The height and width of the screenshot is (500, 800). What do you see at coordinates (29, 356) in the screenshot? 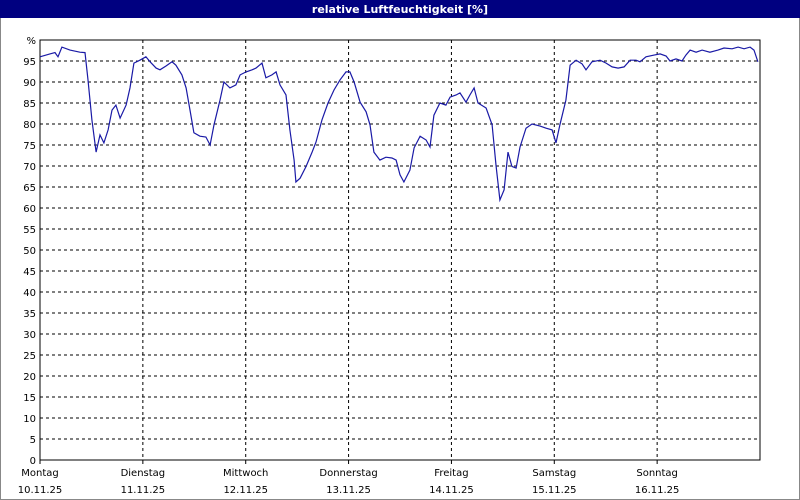
I see `y-tick-label: 25` at bounding box center [29, 356].